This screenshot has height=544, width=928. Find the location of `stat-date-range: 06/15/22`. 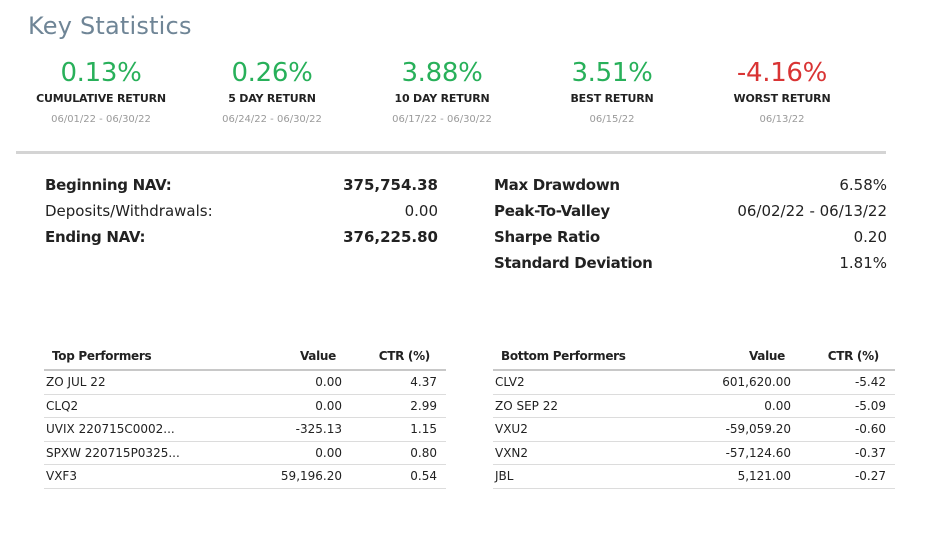

stat-date-range: 06/15/22 is located at coordinates (612, 119).